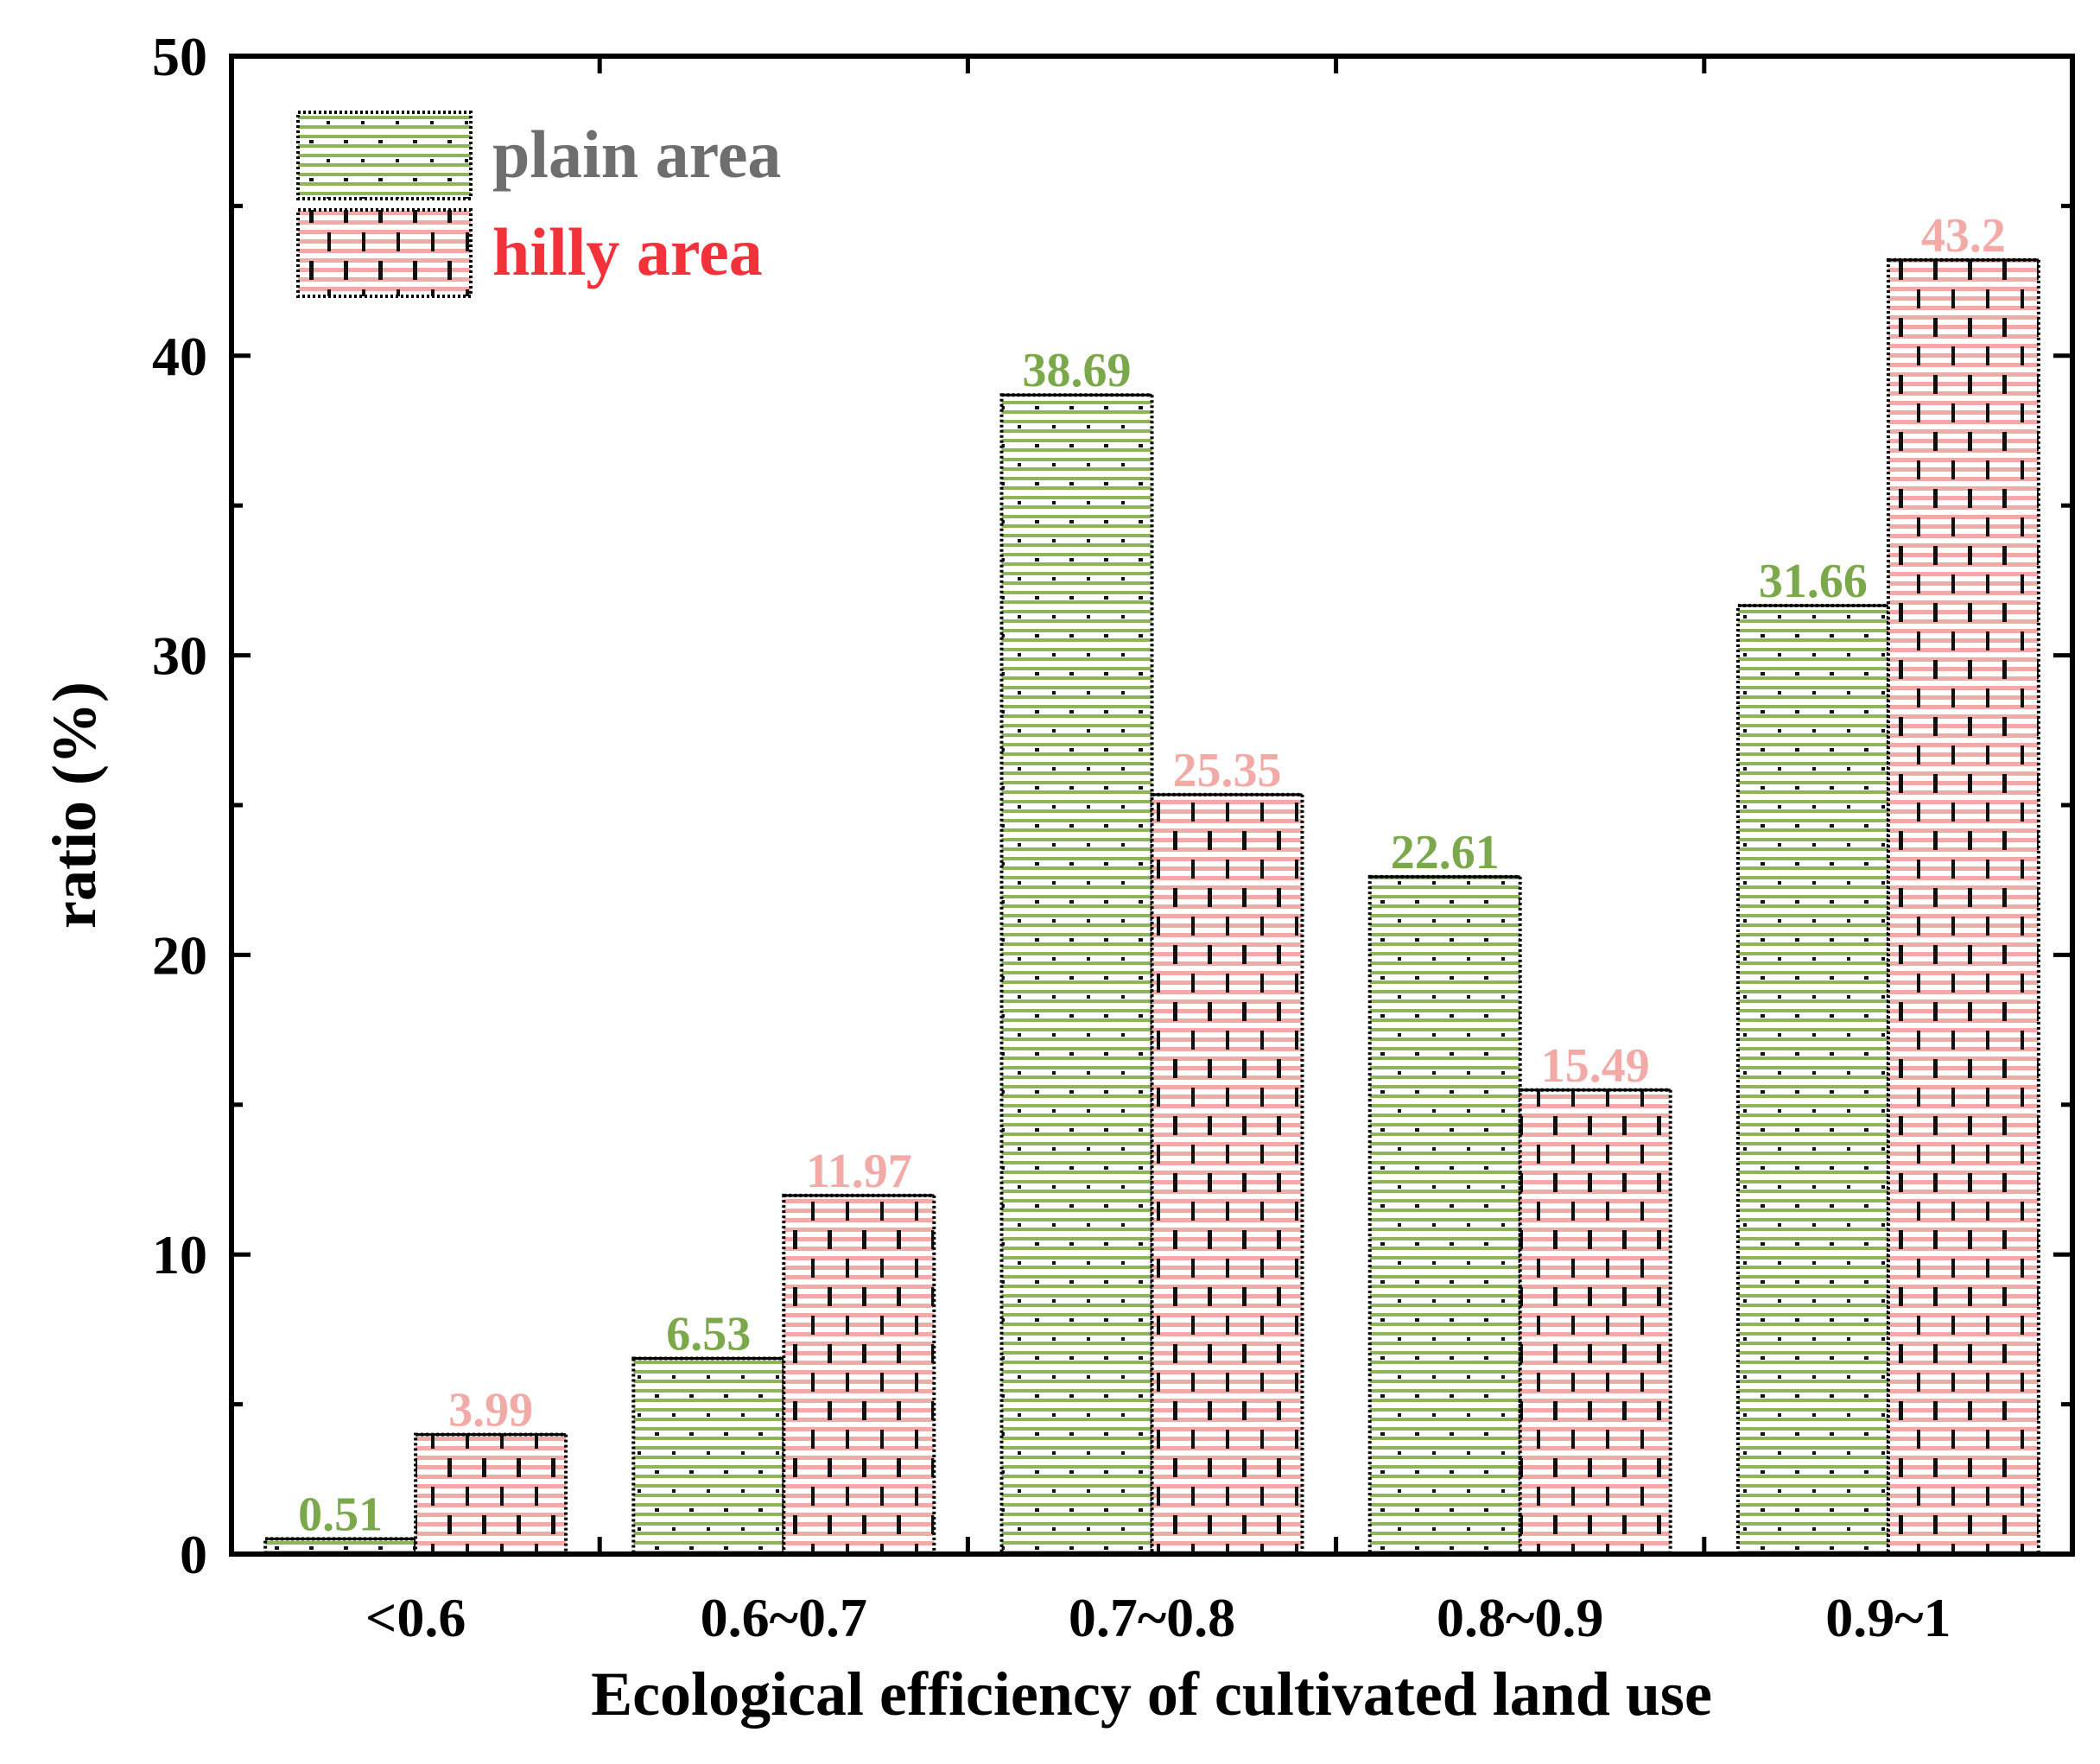 The image size is (2100, 1764). Describe the element at coordinates (859, 1171) in the screenshot. I see `value-label-hilly-area-0-6-0-7: 11.97` at that location.